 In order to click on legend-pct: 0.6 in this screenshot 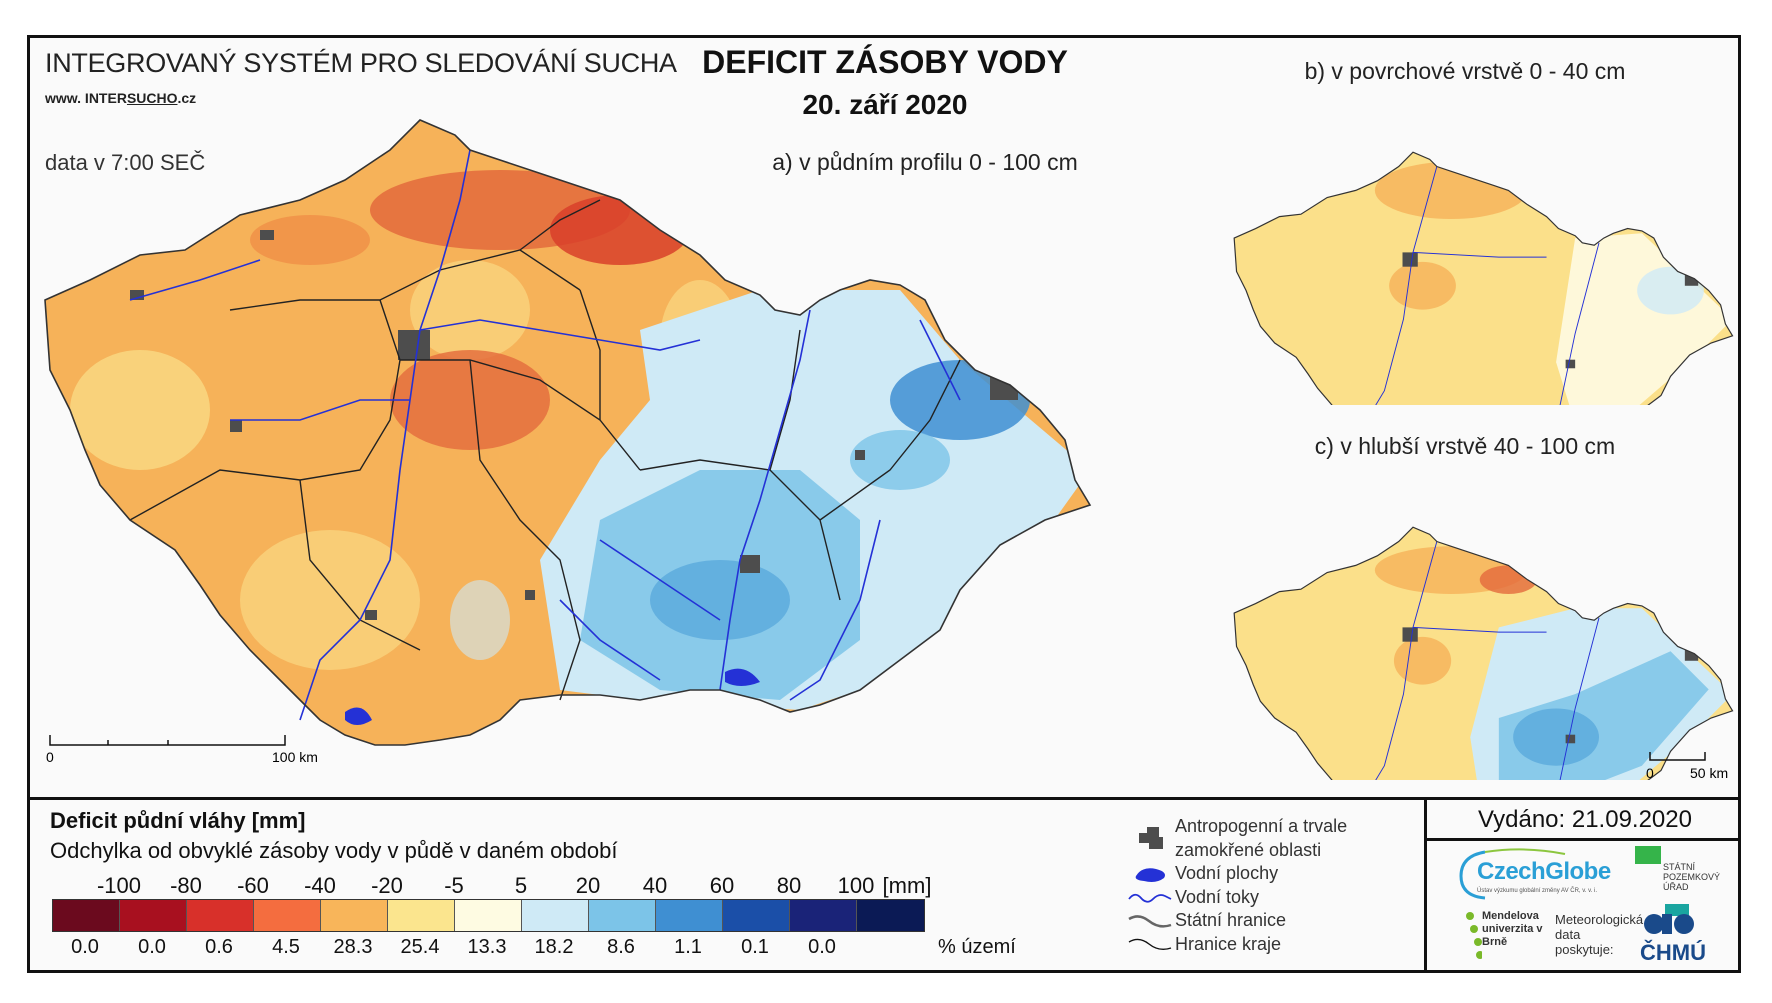, I will do `click(219, 947)`.